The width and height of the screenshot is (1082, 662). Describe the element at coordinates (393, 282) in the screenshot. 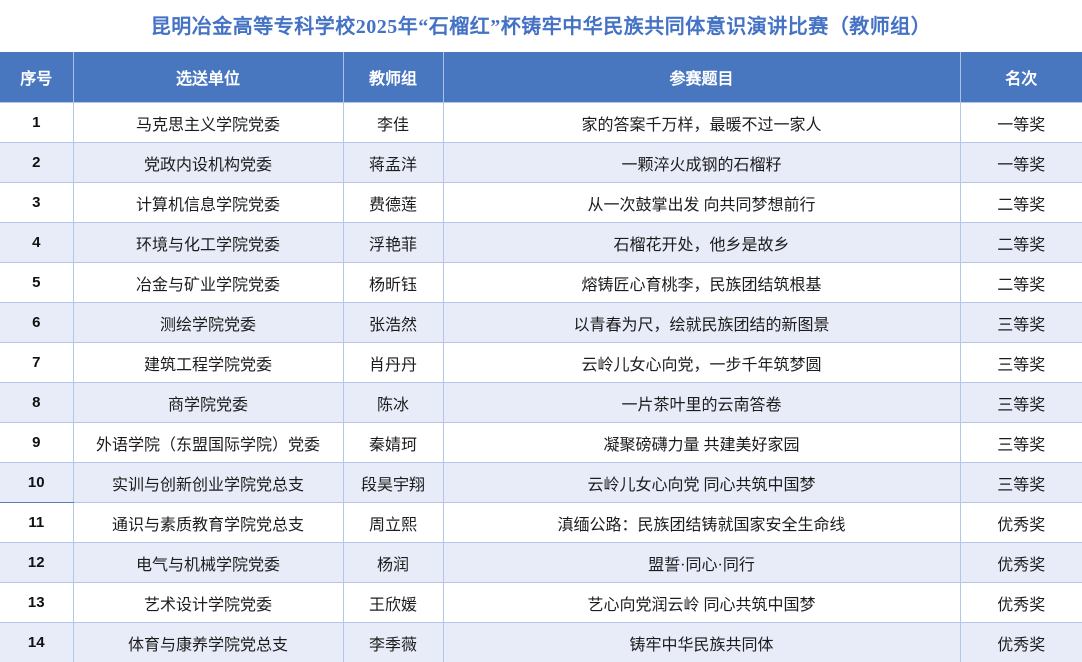

I see `teacher-cell: 杨昕钰` at that location.